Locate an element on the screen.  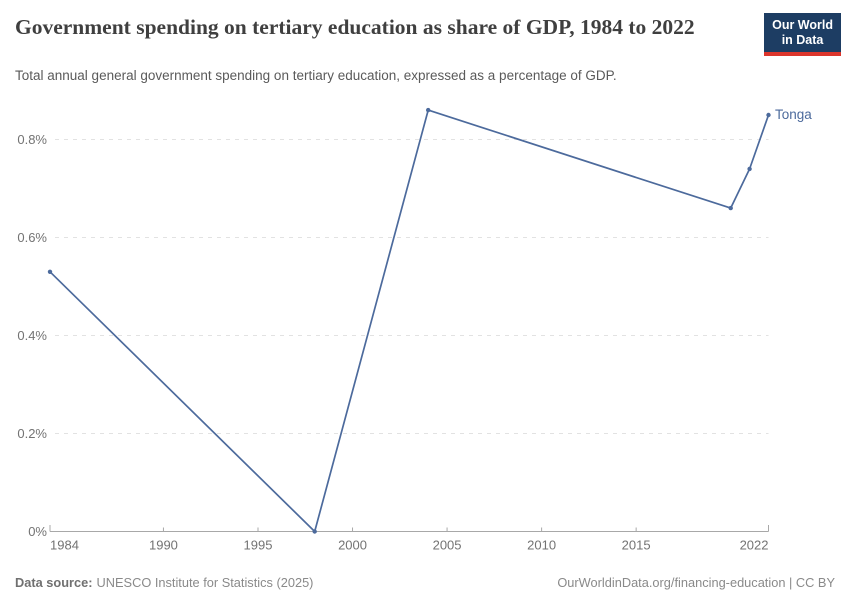
y-tick-label: 0.2% is located at coordinates (32, 433).